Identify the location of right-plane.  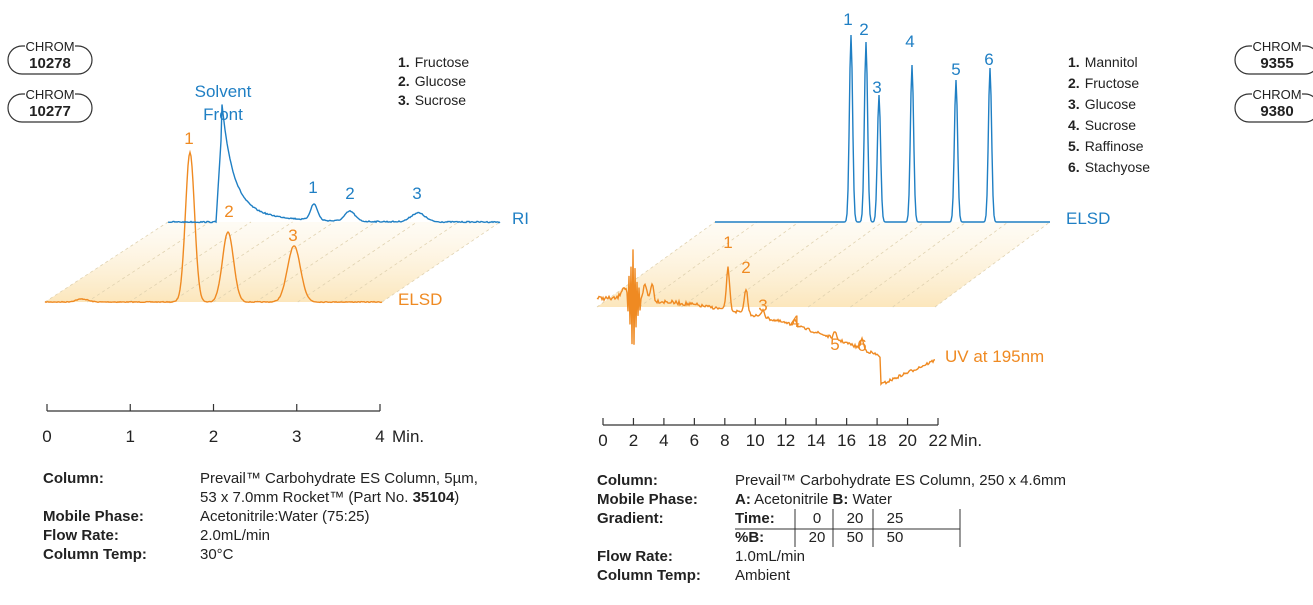
(823, 264).